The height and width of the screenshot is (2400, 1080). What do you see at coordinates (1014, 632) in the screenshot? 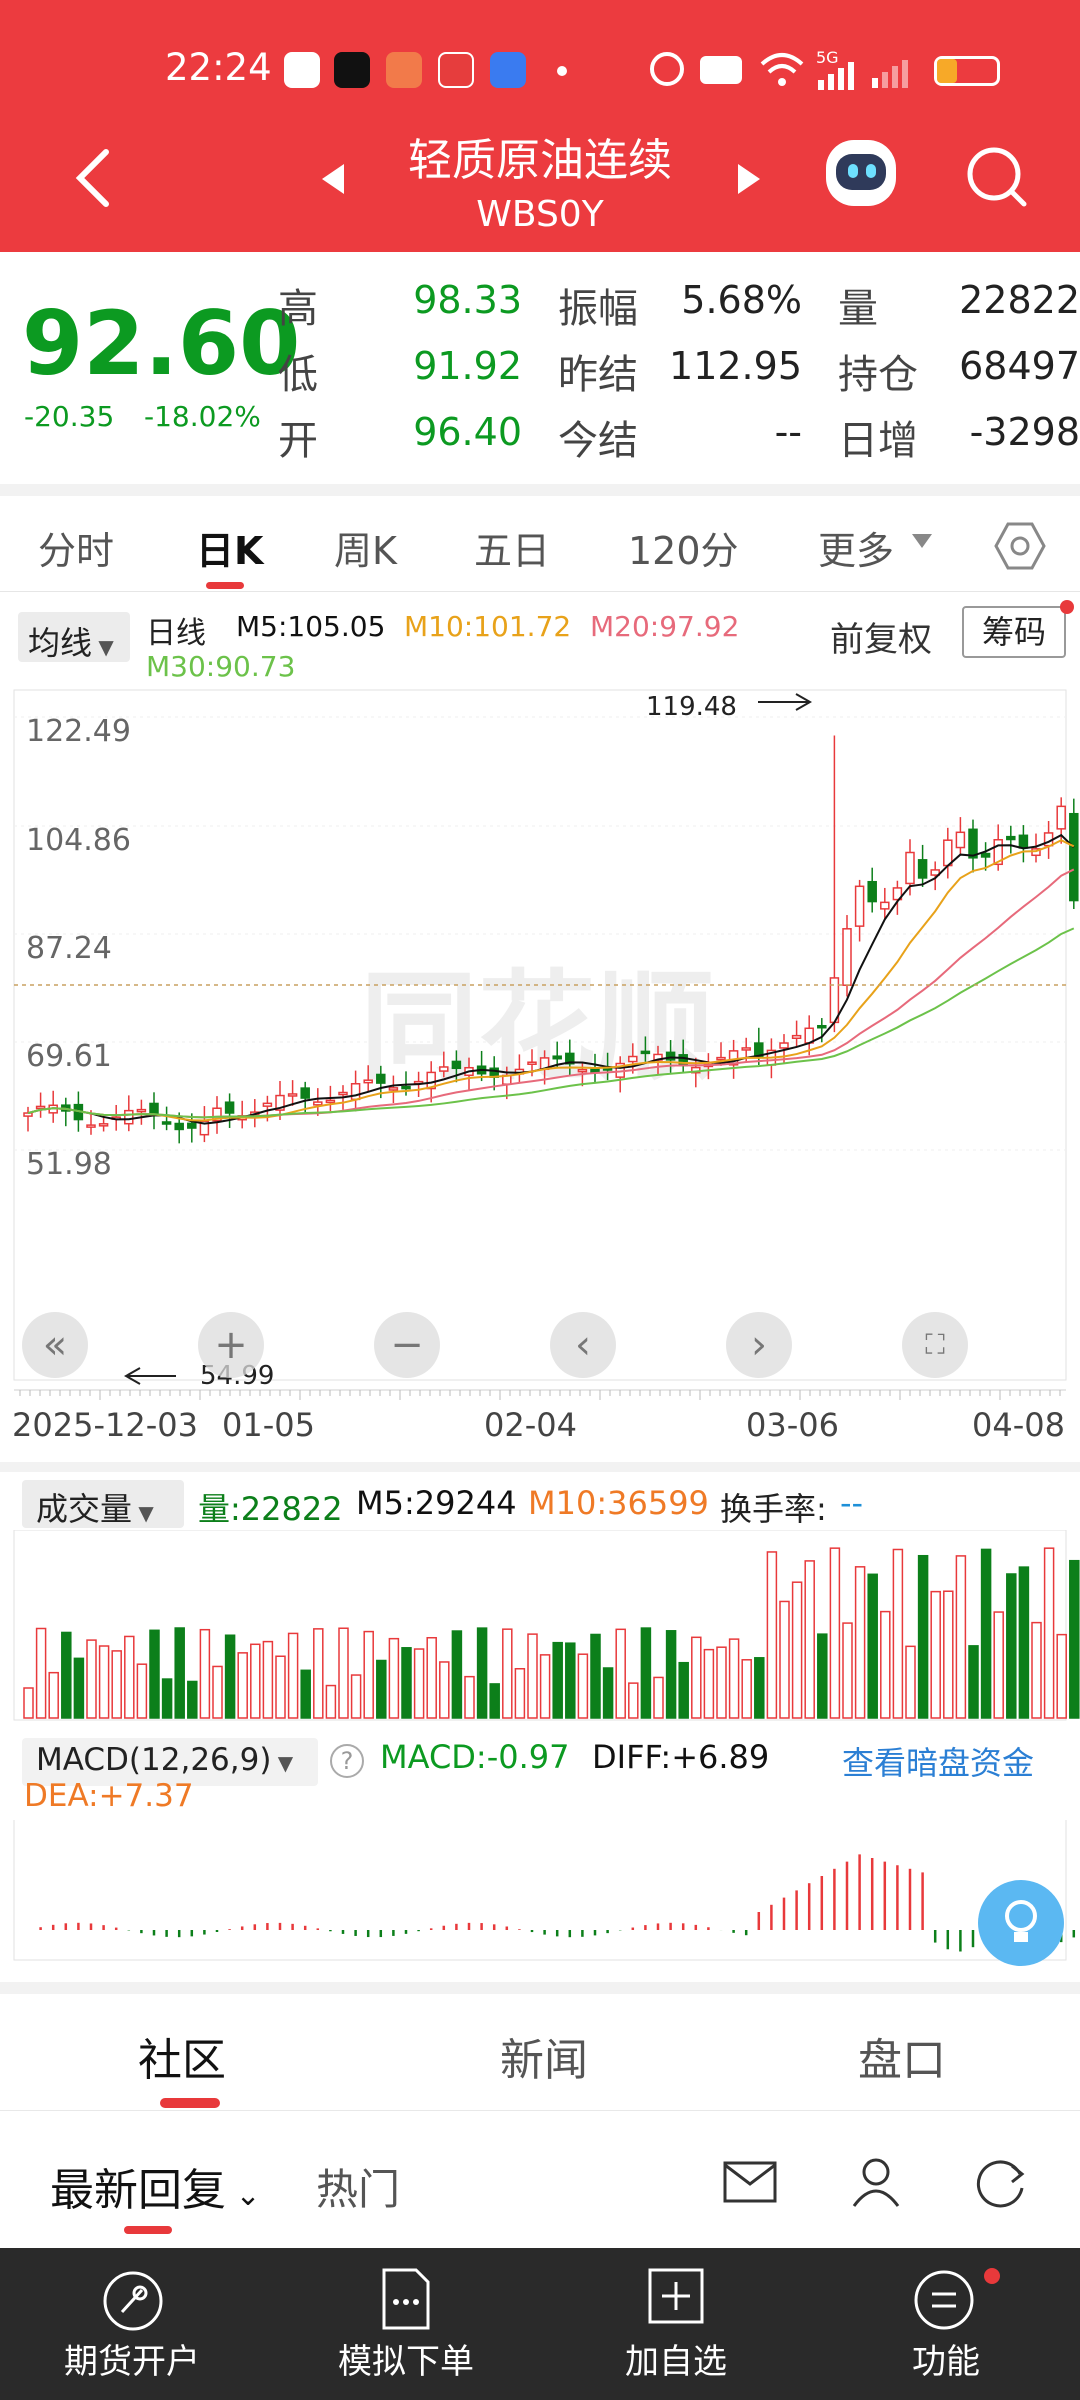
I see `chip-button: 筹码` at bounding box center [1014, 632].